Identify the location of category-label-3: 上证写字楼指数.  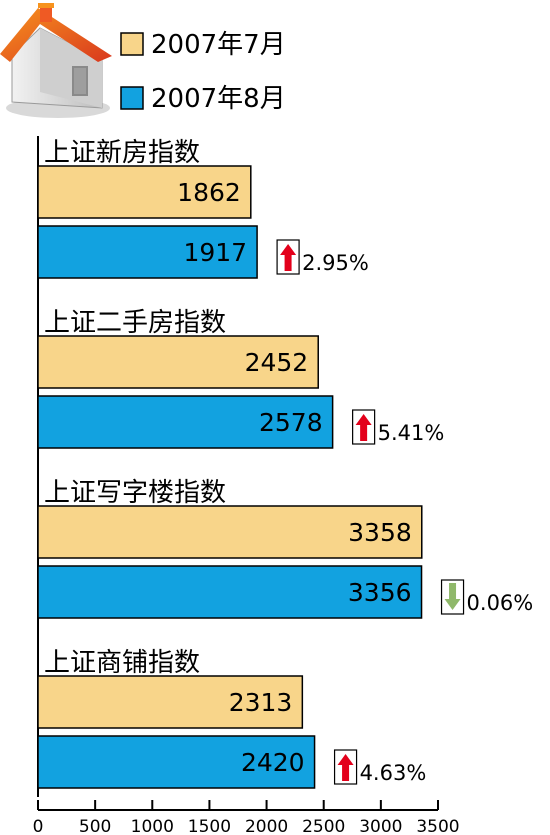
(135, 493).